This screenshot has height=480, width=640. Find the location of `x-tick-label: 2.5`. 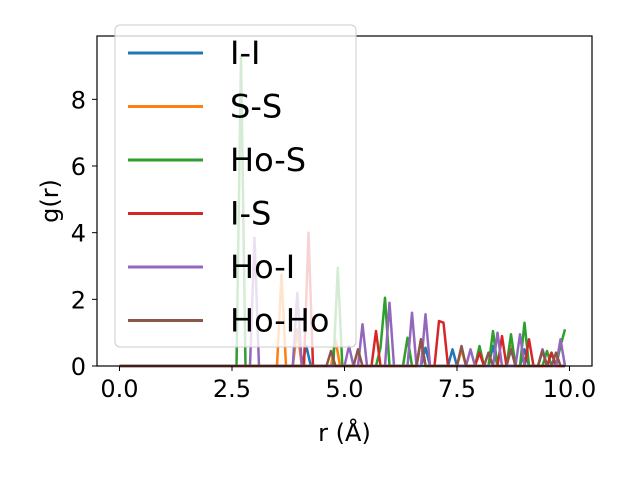

x-tick-label: 2.5 is located at coordinates (232, 389).